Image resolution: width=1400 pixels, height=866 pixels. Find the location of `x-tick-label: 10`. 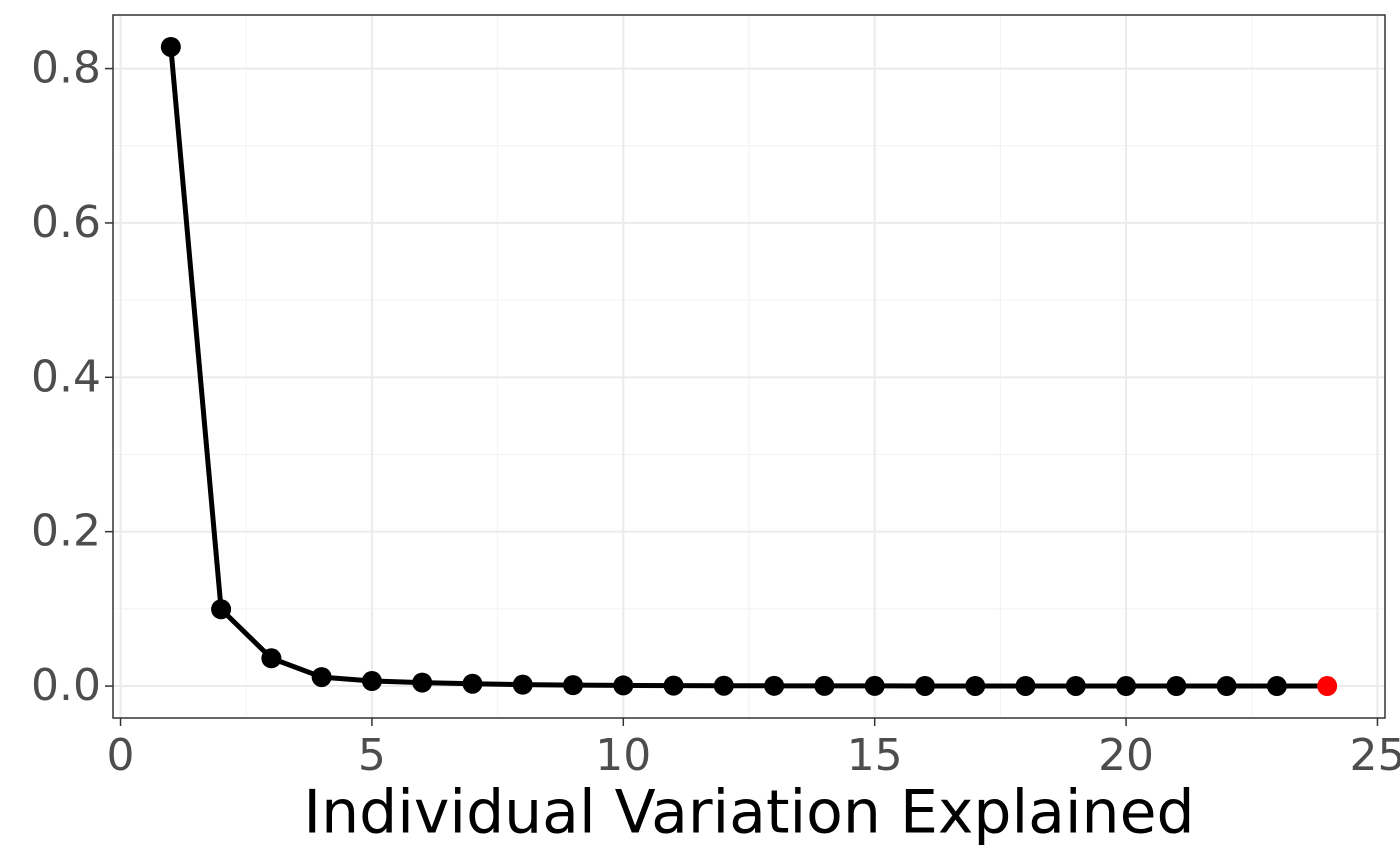

x-tick-label: 10 is located at coordinates (623, 755).